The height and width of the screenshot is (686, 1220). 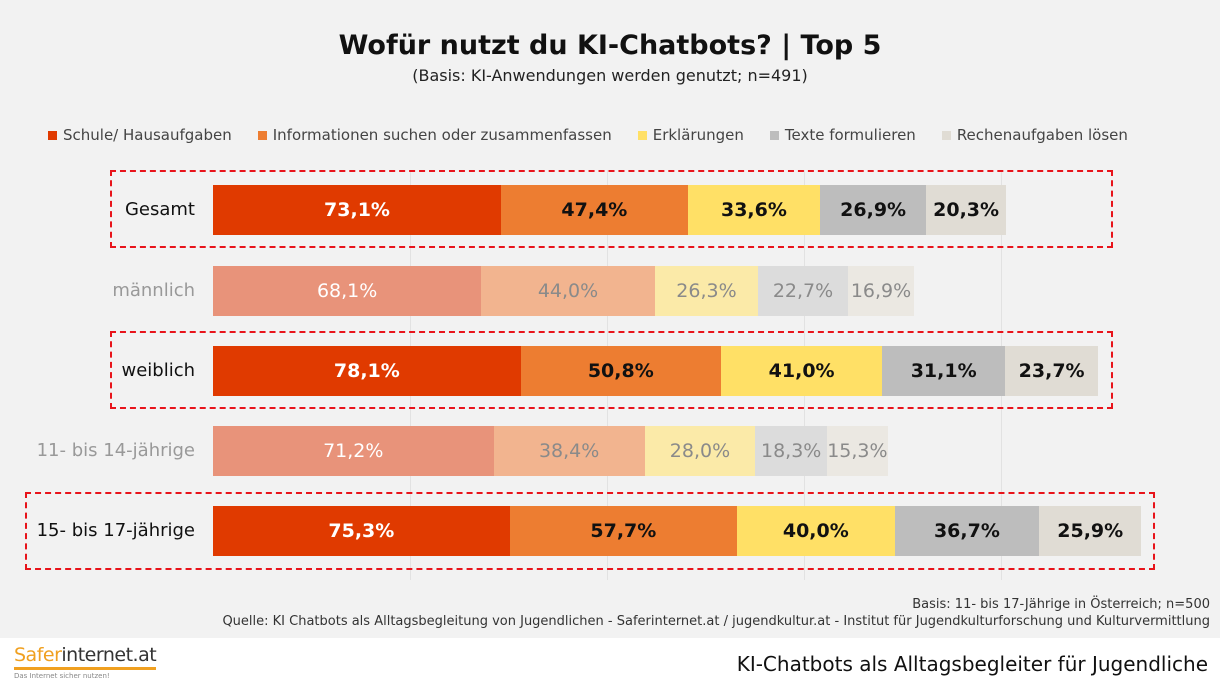 What do you see at coordinates (754, 210) in the screenshot?
I see `bar-segment: 33,6%` at bounding box center [754, 210].